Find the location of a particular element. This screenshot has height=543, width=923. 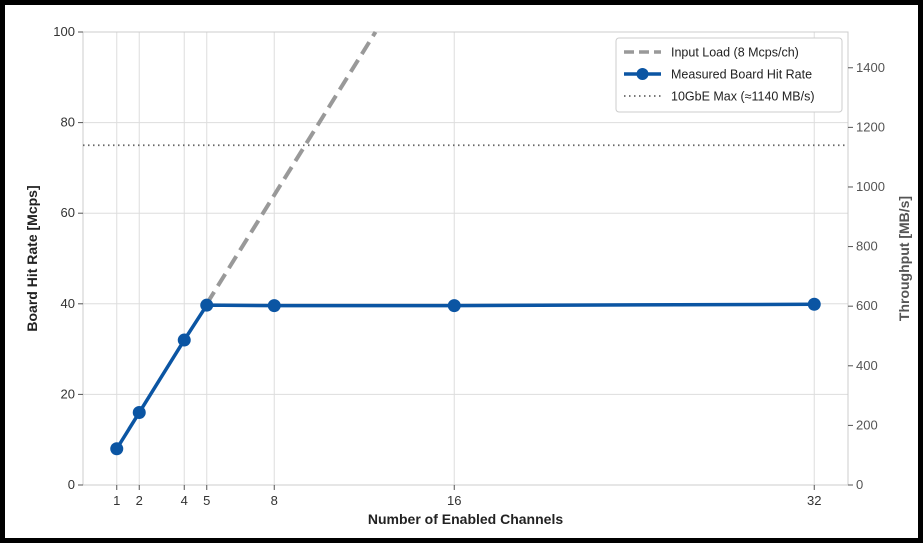

y2-tick-label: 600 is located at coordinates (867, 305).